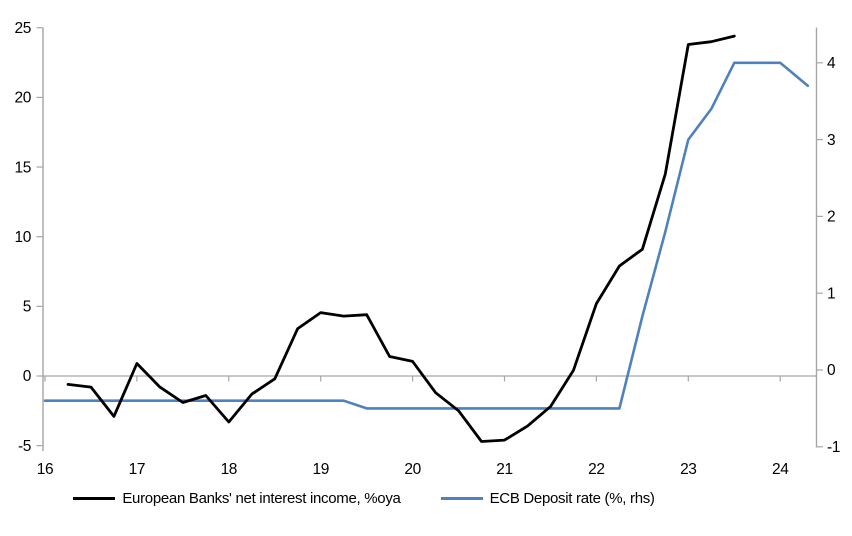 This screenshot has height=536, width=852. I want to click on x-axis-label: 16, so click(45, 469).